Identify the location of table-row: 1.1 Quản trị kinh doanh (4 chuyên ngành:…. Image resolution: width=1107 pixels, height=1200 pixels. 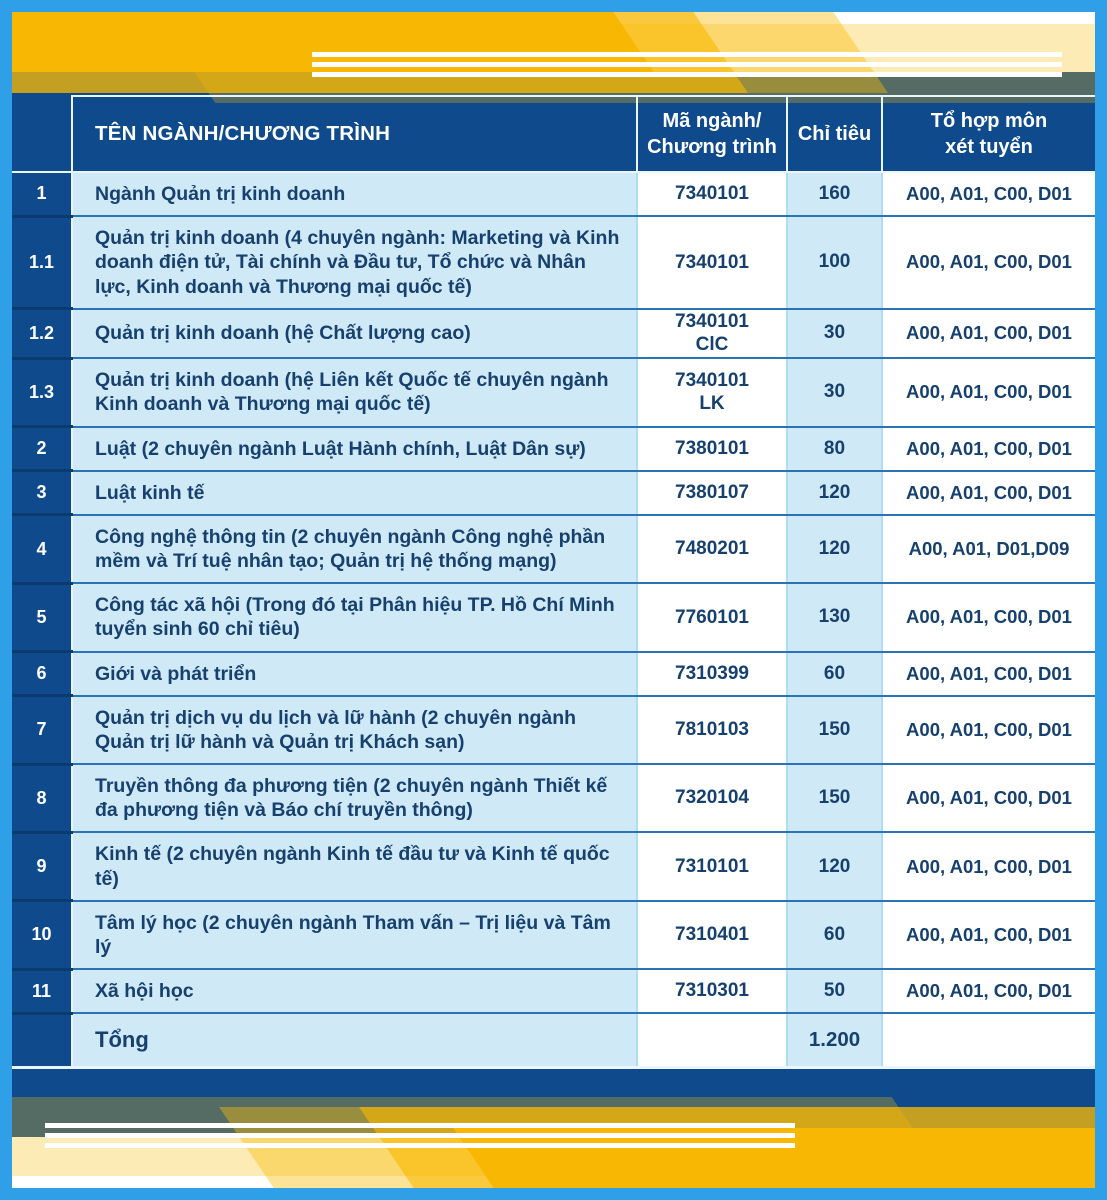
(553, 263).